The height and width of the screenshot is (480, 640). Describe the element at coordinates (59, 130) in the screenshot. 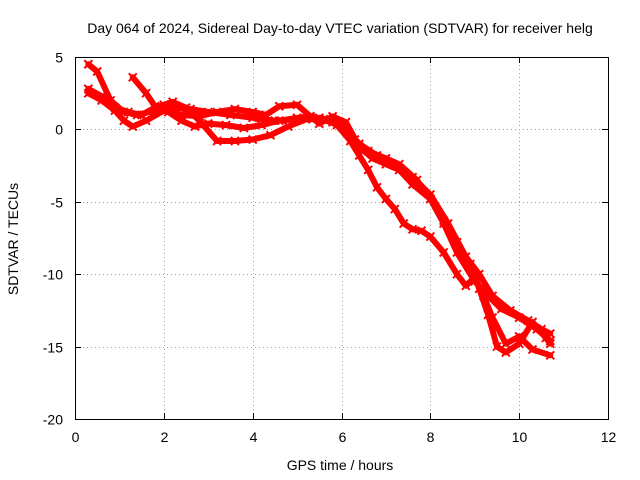

I see `y-tick-label: 0` at that location.